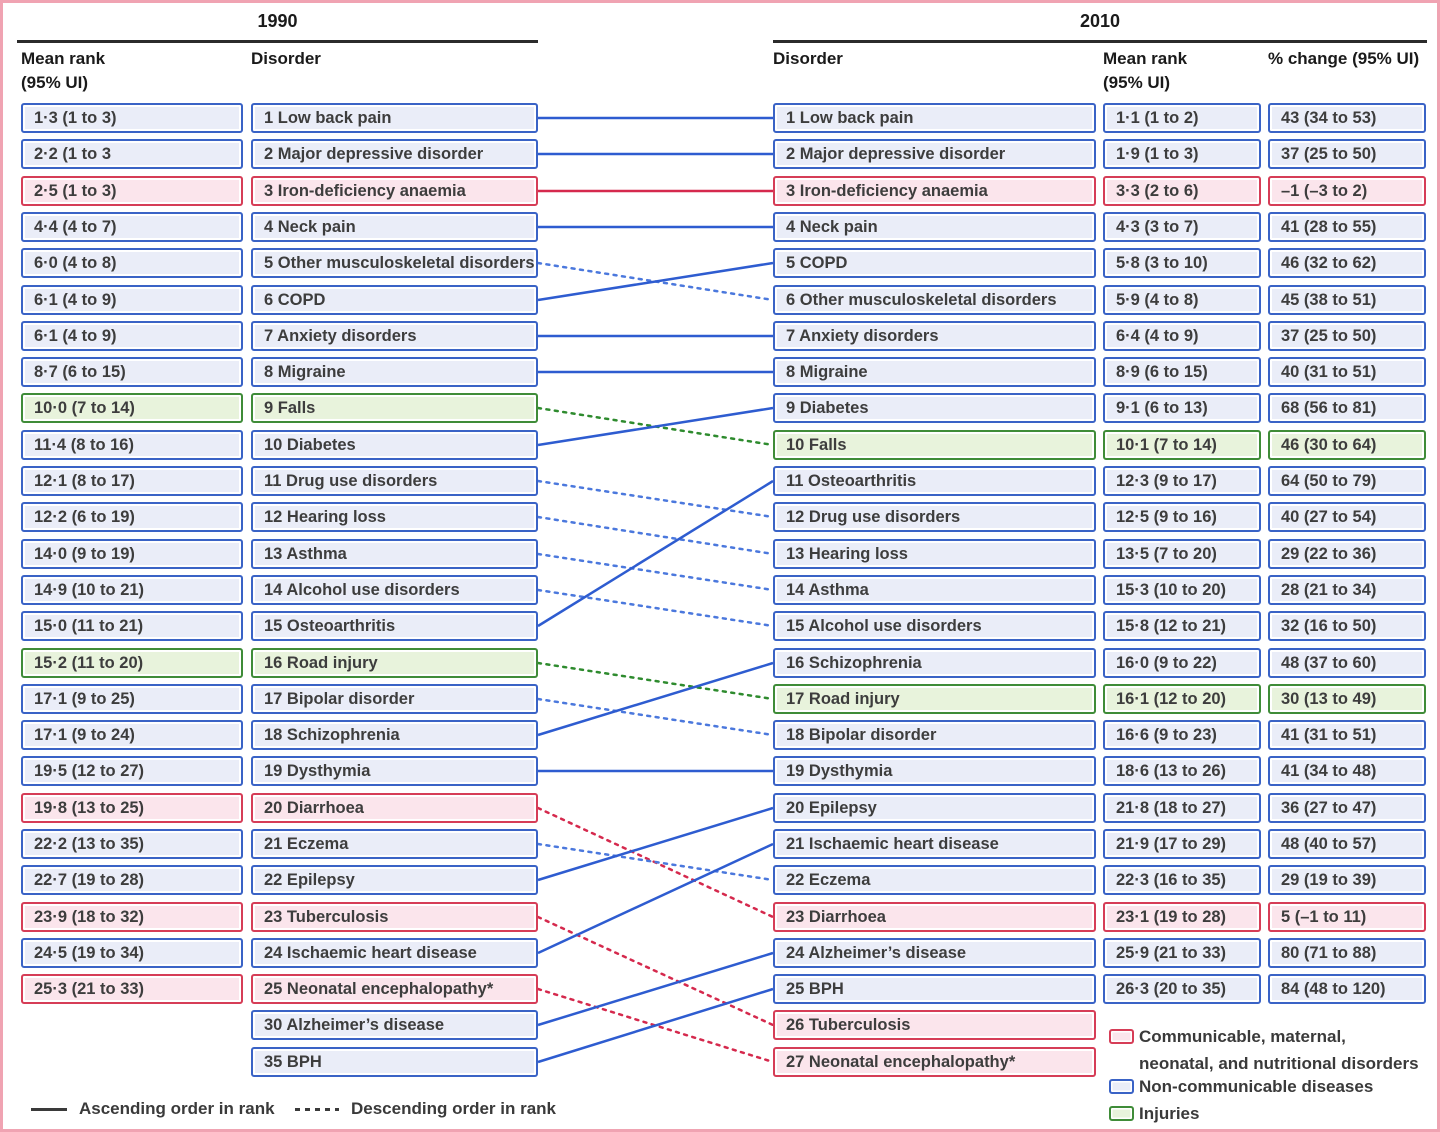 The image size is (1440, 1132). Describe the element at coordinates (1347, 481) in the screenshot. I see `pct-change-box-2010: 64 (50 to 79)` at that location.